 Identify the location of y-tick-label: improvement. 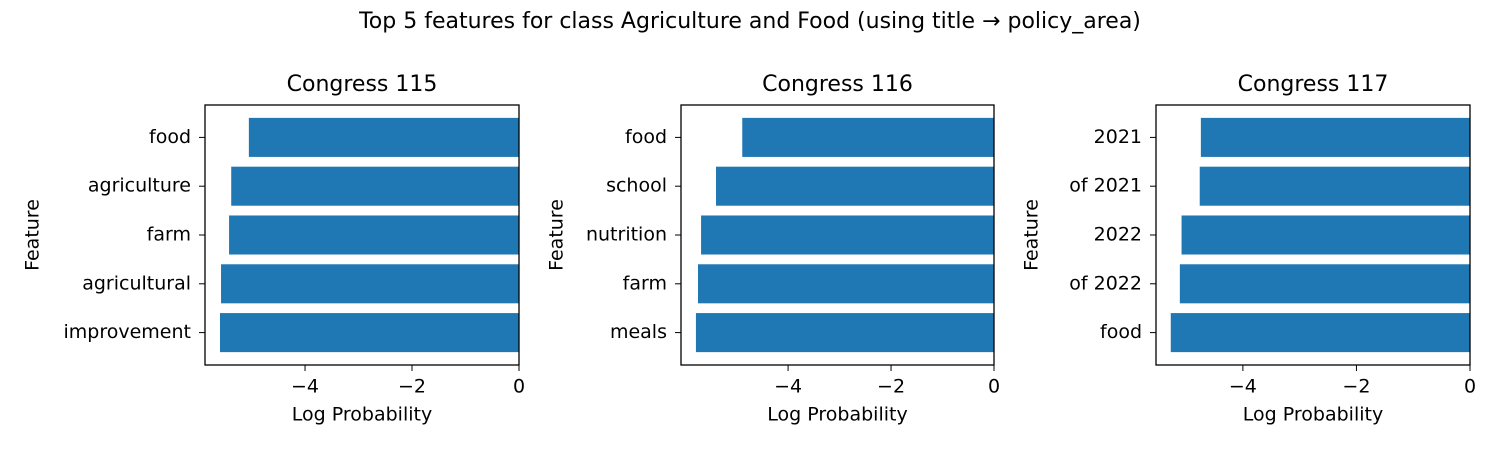
(128, 332).